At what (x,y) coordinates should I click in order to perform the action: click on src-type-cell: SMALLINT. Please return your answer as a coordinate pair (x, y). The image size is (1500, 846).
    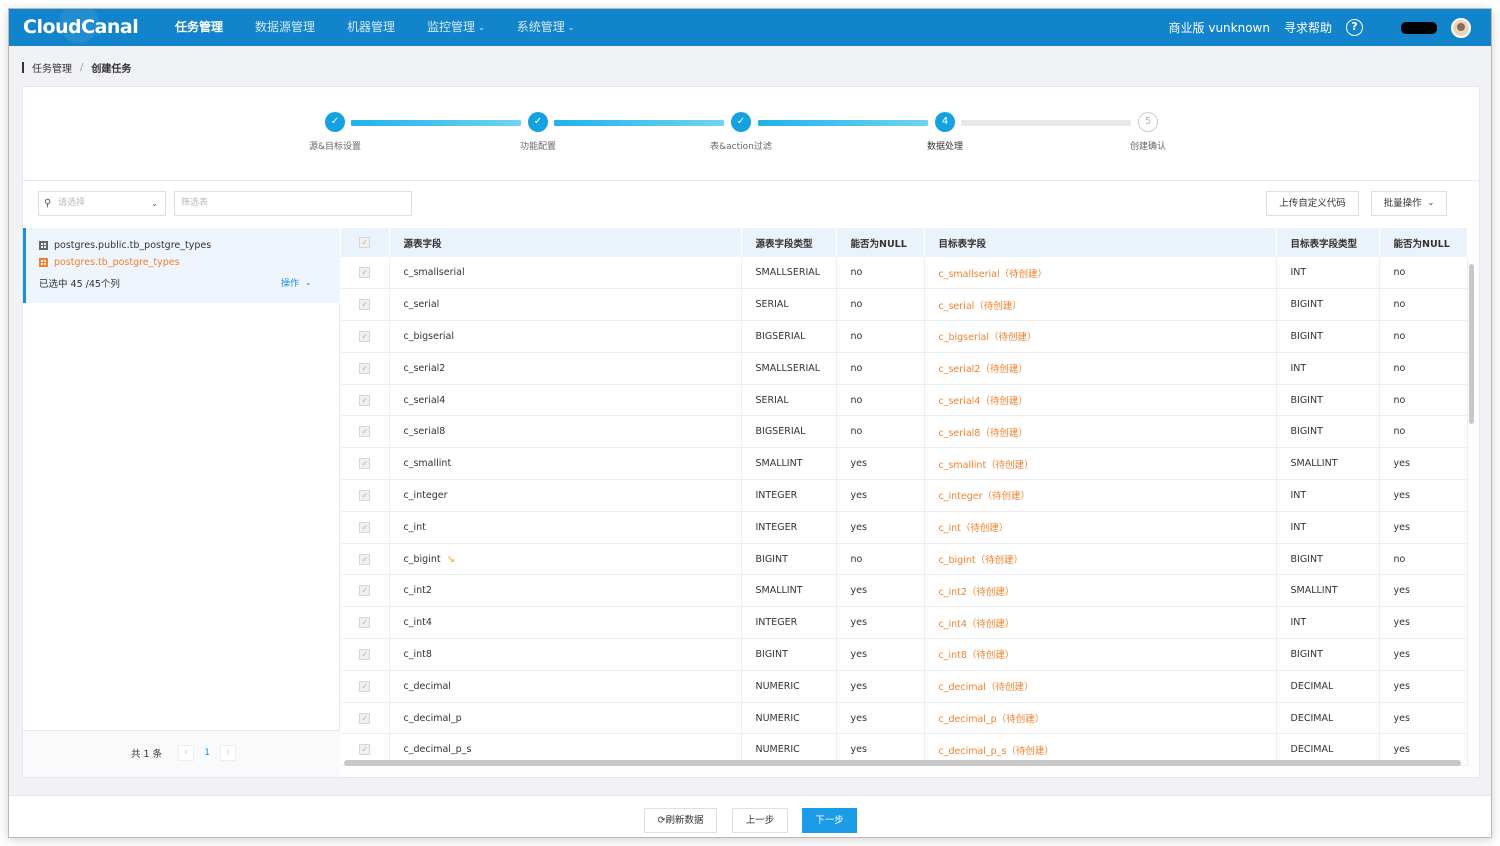
    Looking at the image, I should click on (789, 464).